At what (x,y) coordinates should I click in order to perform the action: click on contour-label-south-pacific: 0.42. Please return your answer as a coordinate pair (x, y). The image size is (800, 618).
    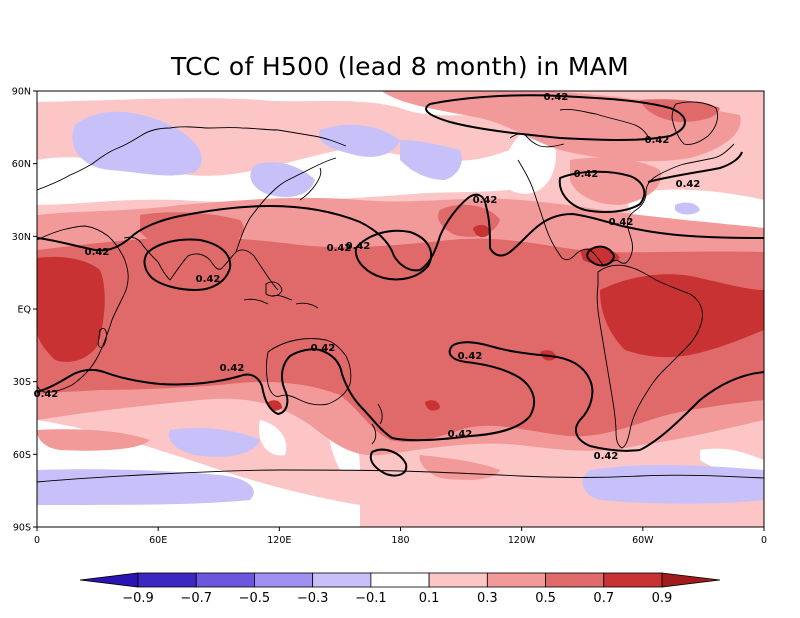
    Looking at the image, I should click on (470, 356).